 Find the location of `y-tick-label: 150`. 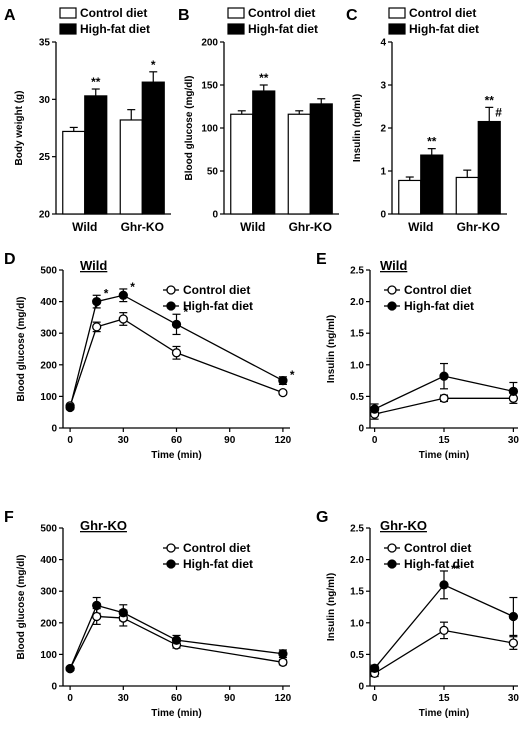

y-tick-label: 150 is located at coordinates (209, 86).